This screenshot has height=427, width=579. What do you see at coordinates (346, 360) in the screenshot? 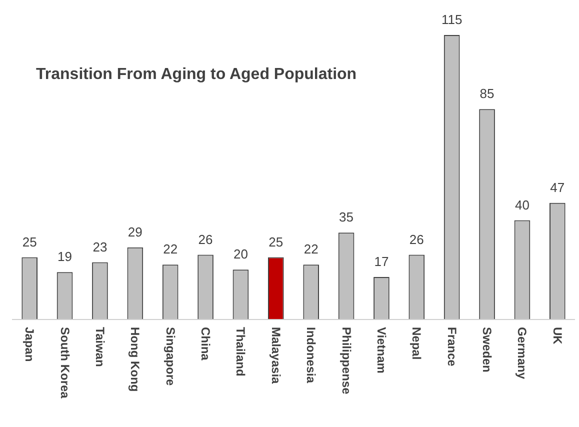
I see `x-tick-label: Philippense` at bounding box center [346, 360].